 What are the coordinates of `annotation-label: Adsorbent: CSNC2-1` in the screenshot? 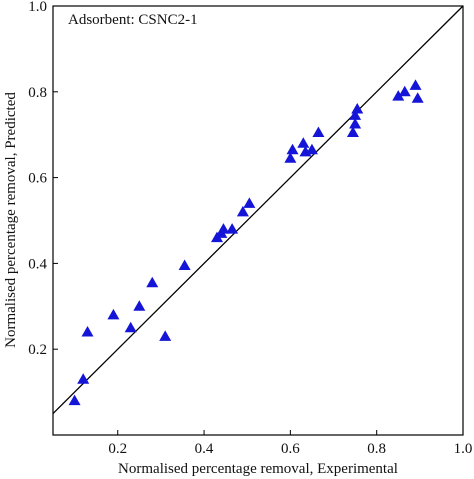 It's located at (133, 20).